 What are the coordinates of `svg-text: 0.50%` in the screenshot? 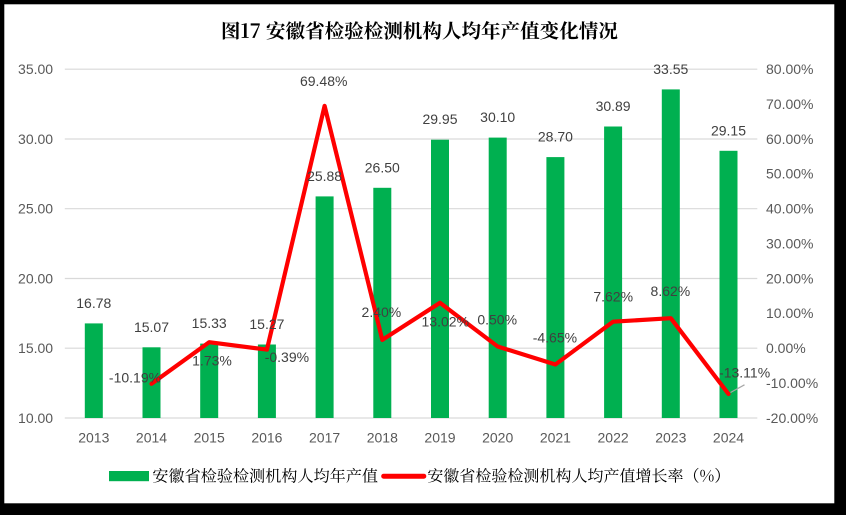 It's located at (497, 319).